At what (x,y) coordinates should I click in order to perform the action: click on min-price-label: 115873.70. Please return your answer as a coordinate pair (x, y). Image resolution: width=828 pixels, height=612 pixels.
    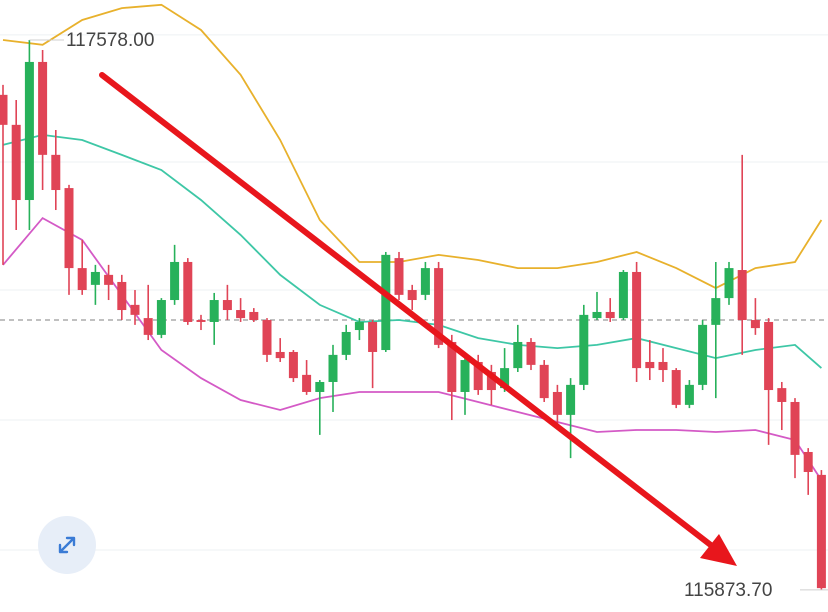
    Looking at the image, I should click on (728, 590).